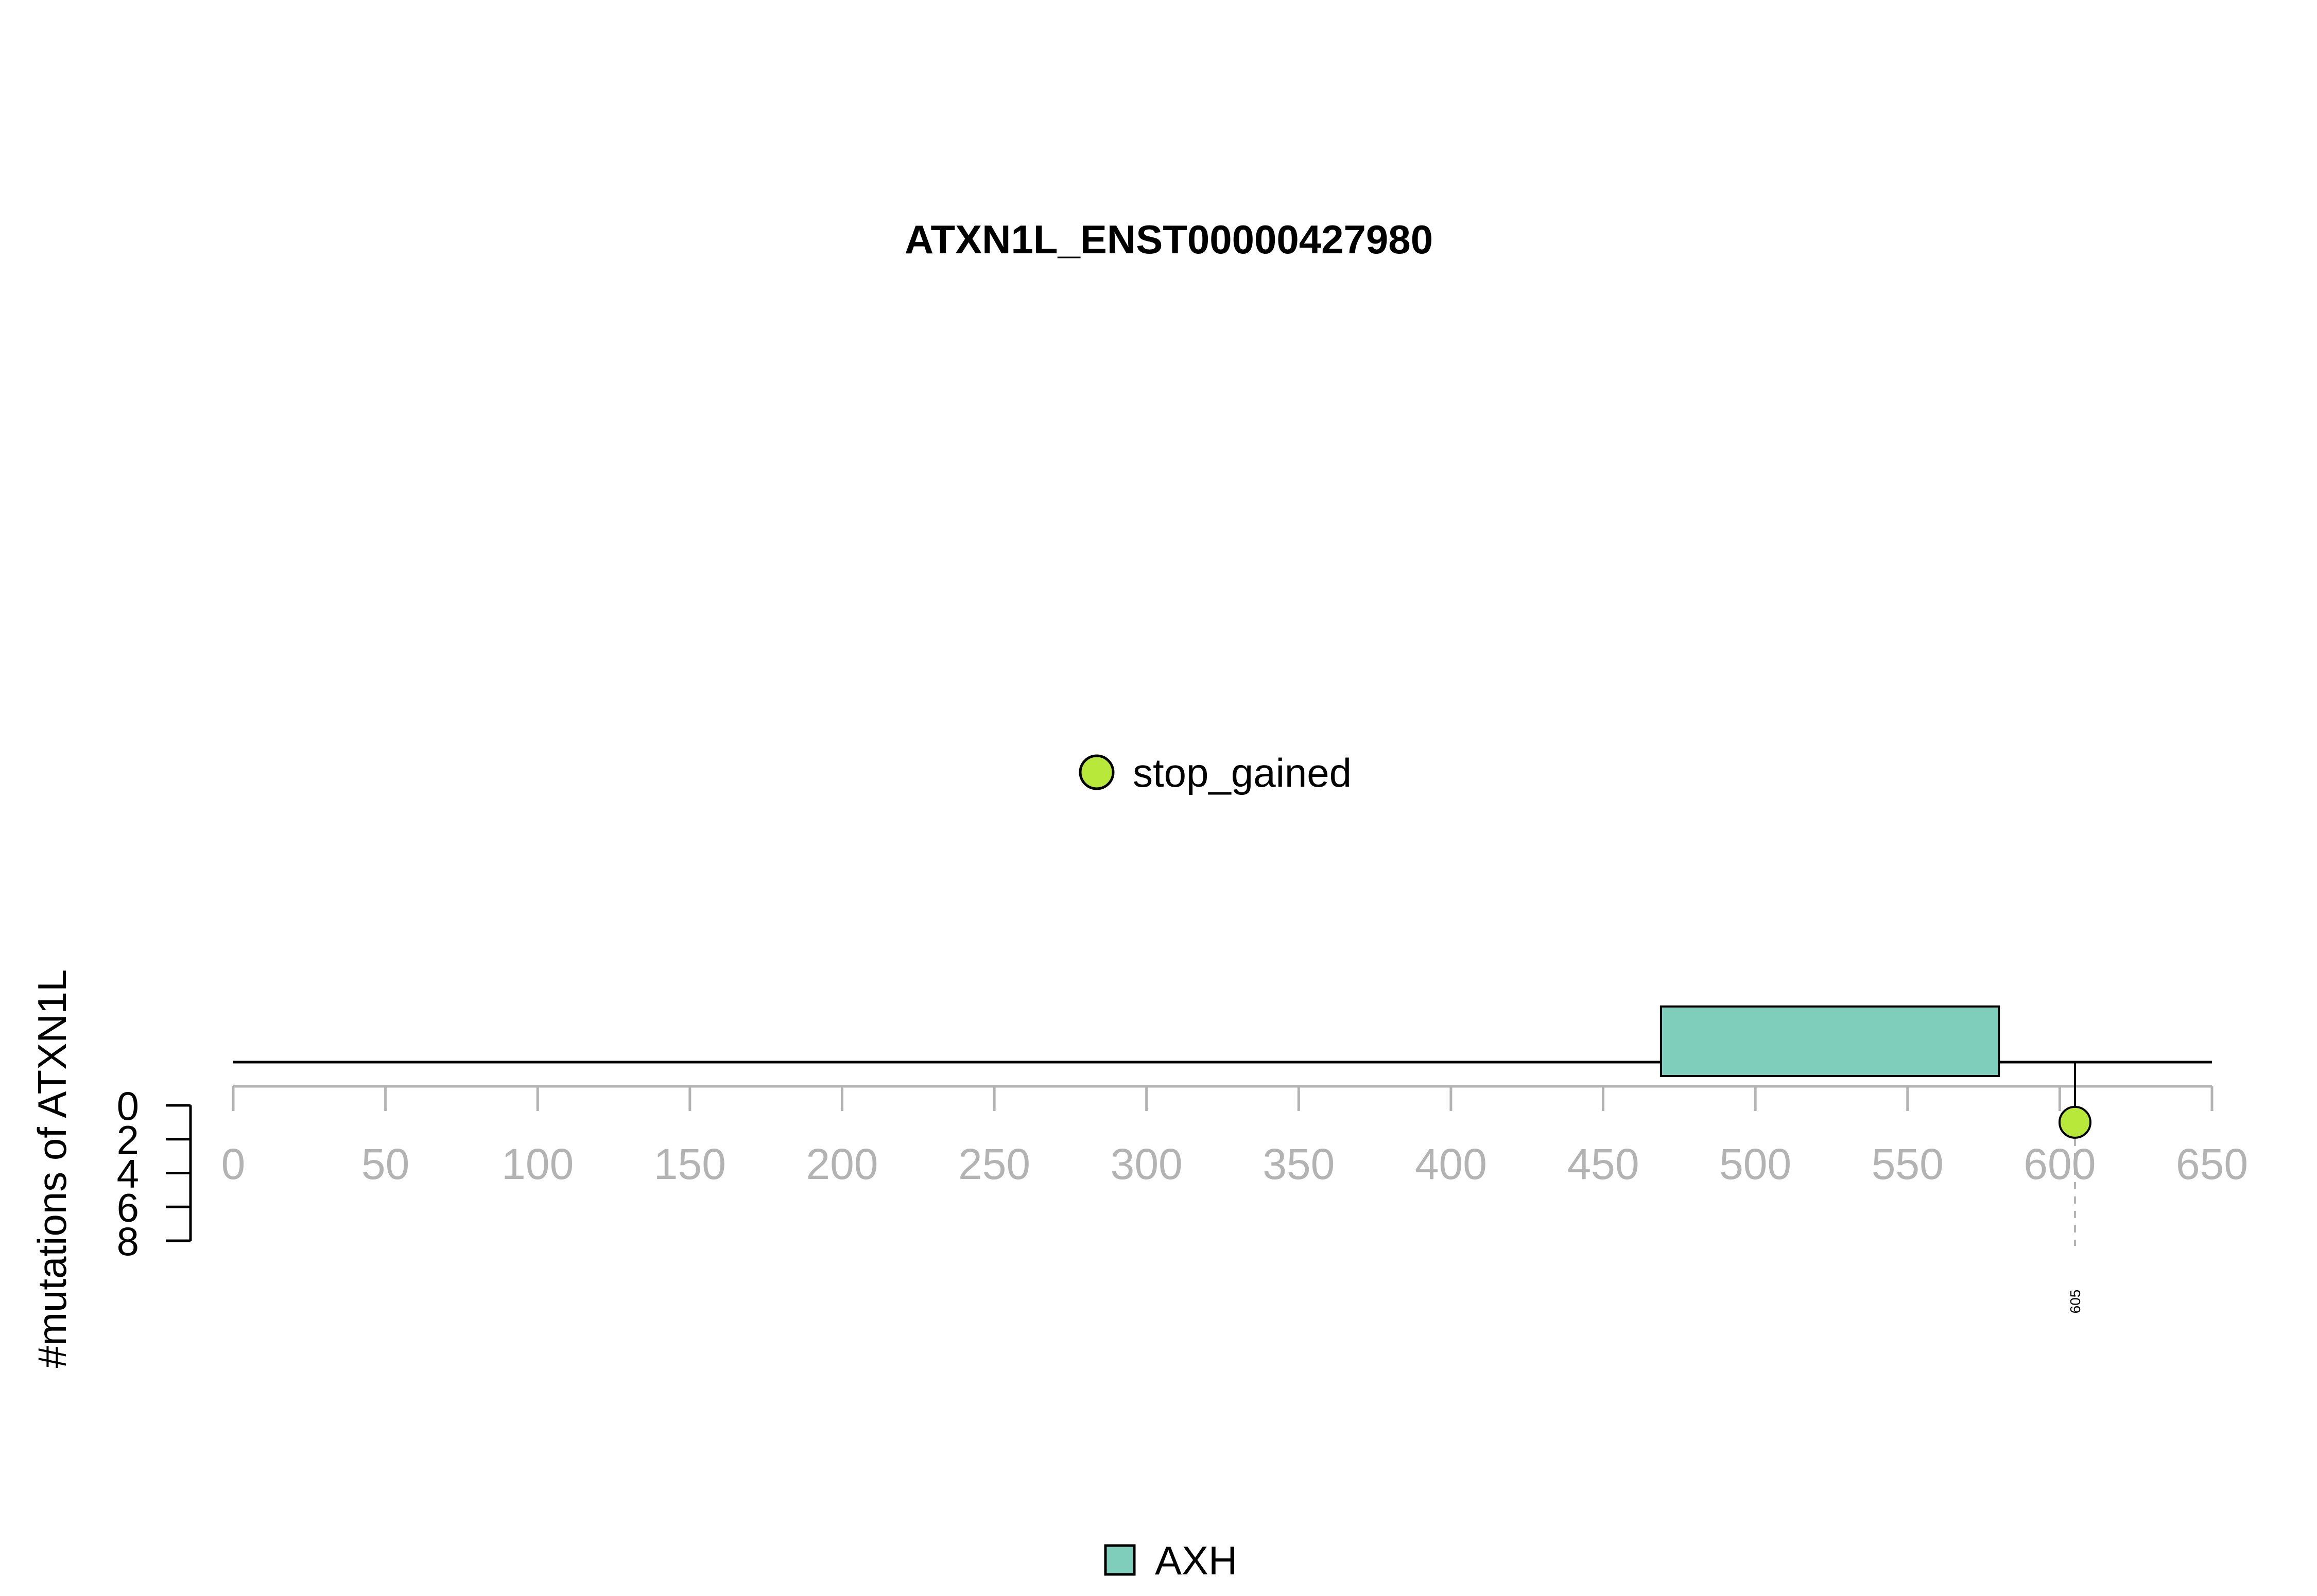  I want to click on x-tick-label-0: 0, so click(233, 1164).